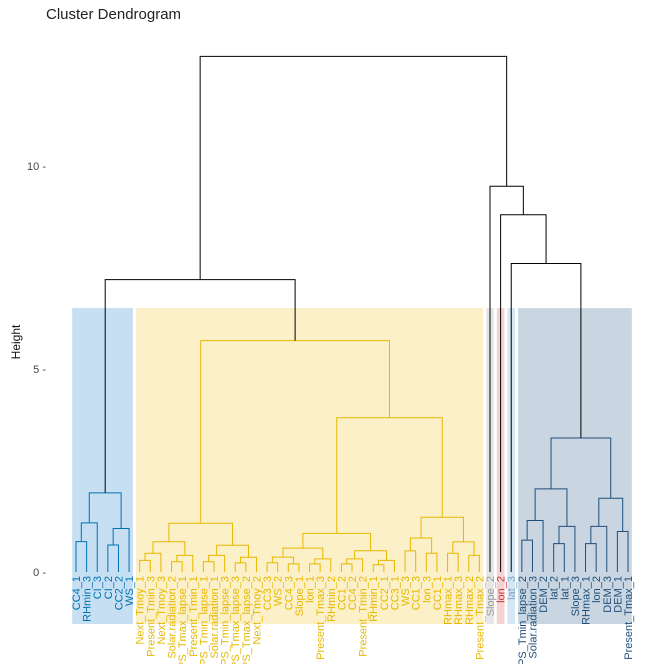 The height and width of the screenshot is (664, 664). Describe the element at coordinates (533, 617) in the screenshot. I see `leaf-label: Solar.radiation_3` at that location.